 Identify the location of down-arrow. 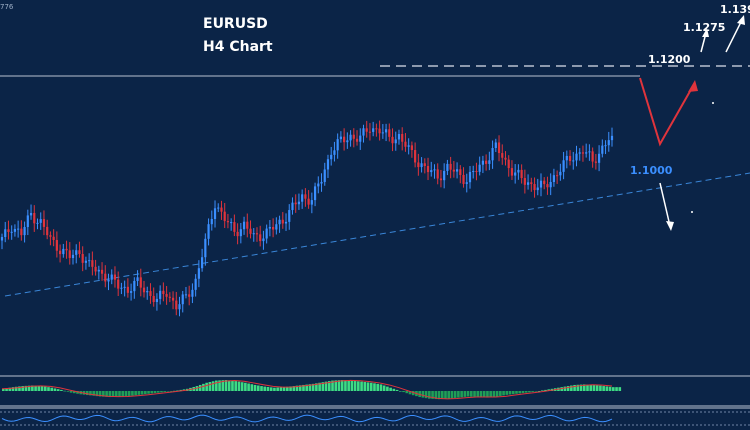
(665, 204).